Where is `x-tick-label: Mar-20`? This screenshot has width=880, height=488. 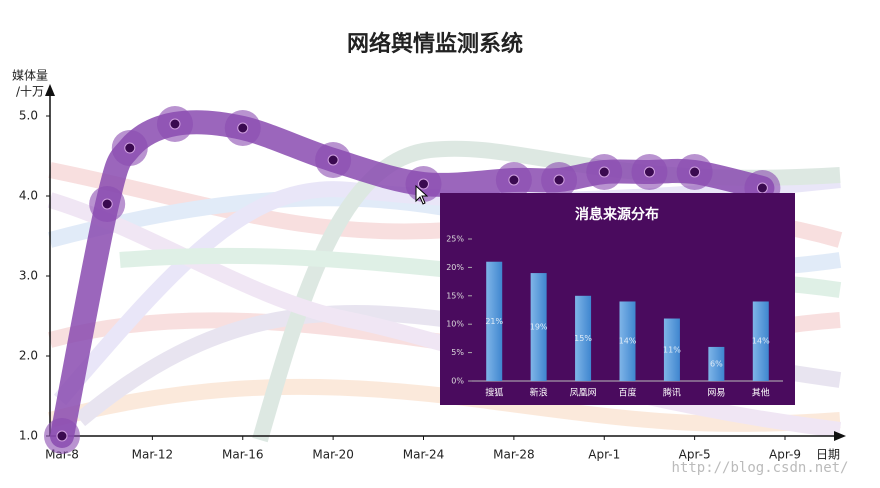
x-tick-label: Mar-20 is located at coordinates (332, 455).